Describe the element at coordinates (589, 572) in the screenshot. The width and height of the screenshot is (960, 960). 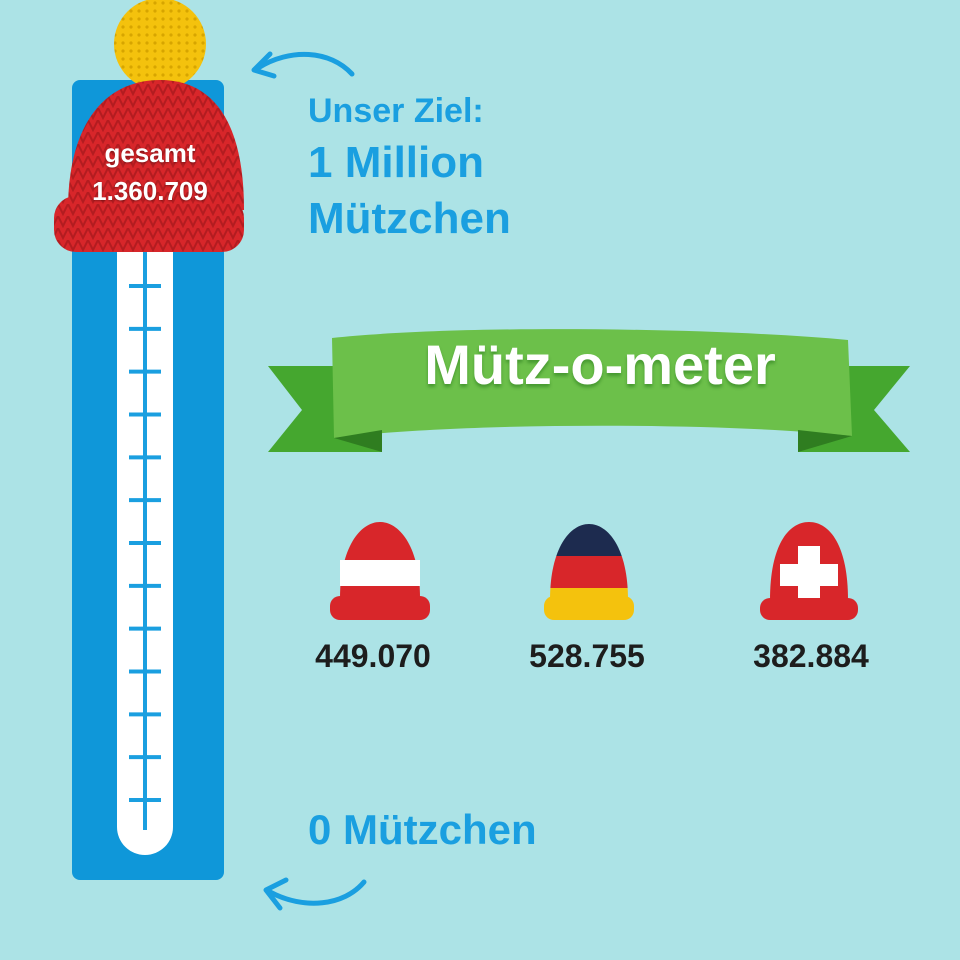
I see `germany-hat-icon` at that location.